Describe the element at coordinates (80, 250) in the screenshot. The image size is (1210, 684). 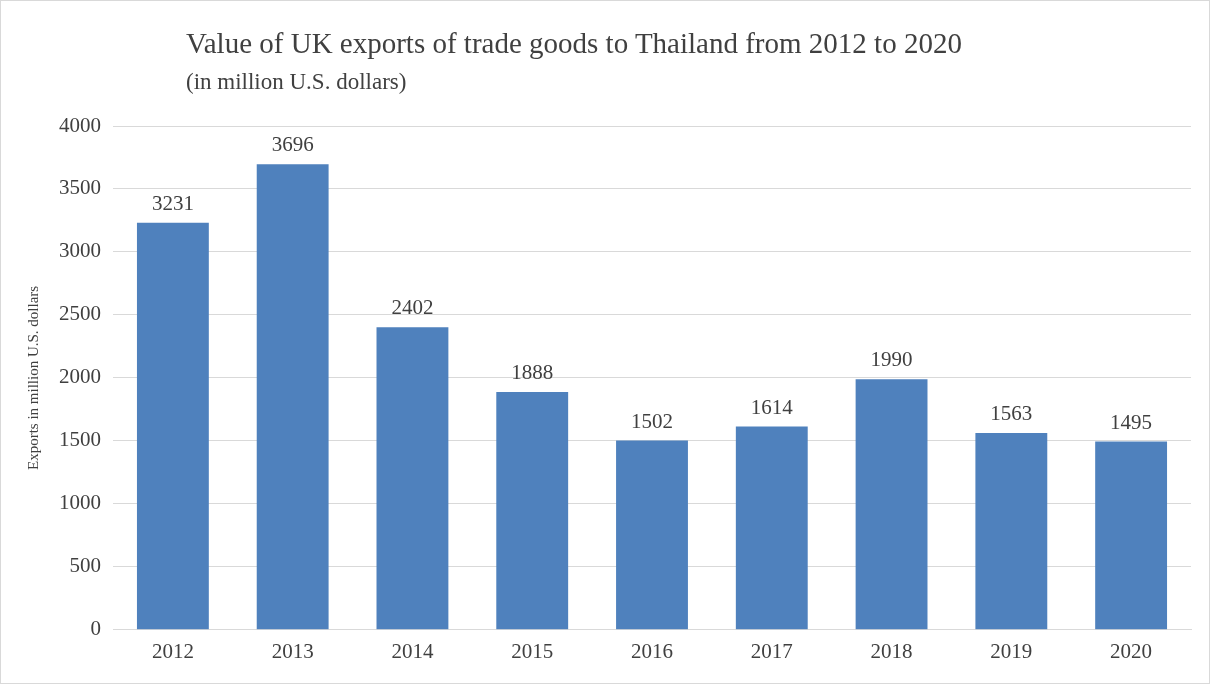
I see `y-tick-label: 3000` at that location.